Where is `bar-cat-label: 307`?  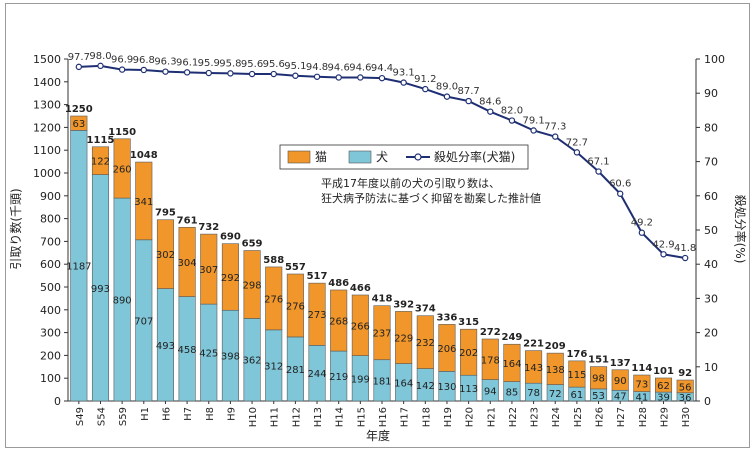 bar-cat-label: 307 is located at coordinates (208, 270).